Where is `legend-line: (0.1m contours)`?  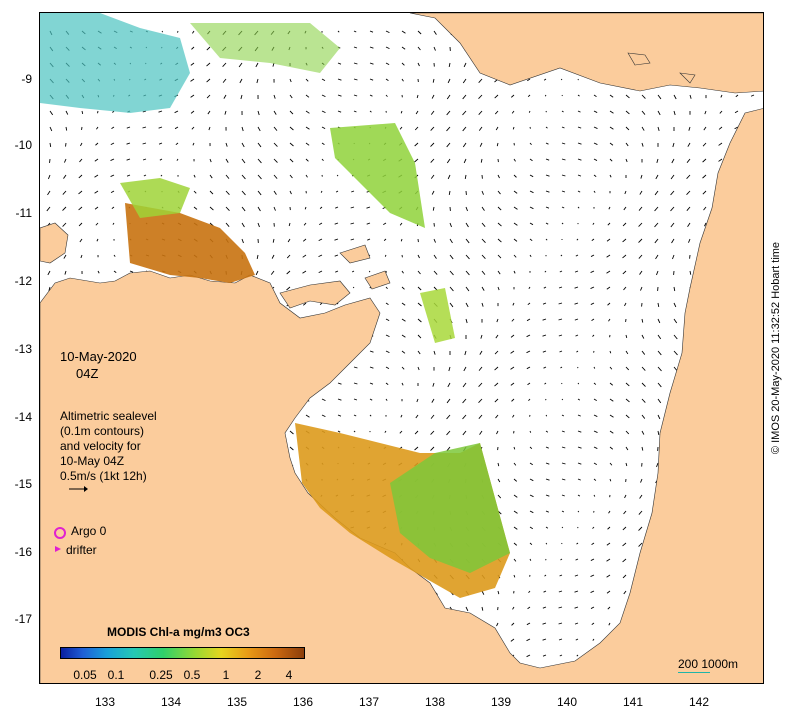
legend-line: (0.1m contours) is located at coordinates (102, 431).